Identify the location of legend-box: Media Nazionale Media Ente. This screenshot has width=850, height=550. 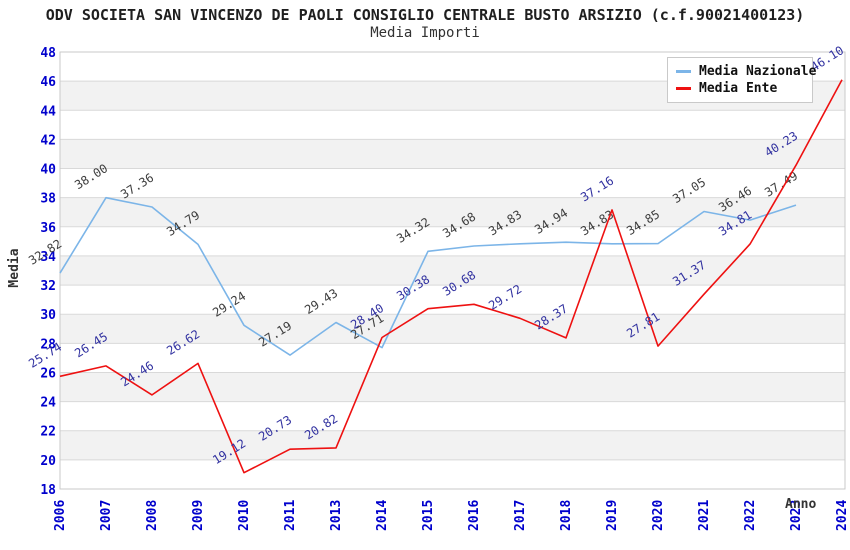
(741, 80).